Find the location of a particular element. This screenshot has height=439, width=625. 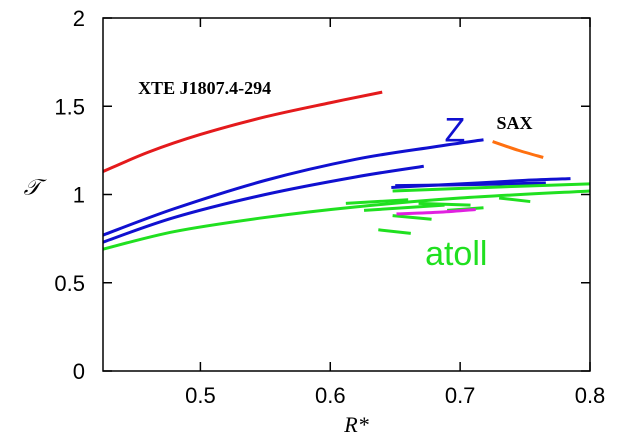

annotation-z: Z is located at coordinates (455, 131).